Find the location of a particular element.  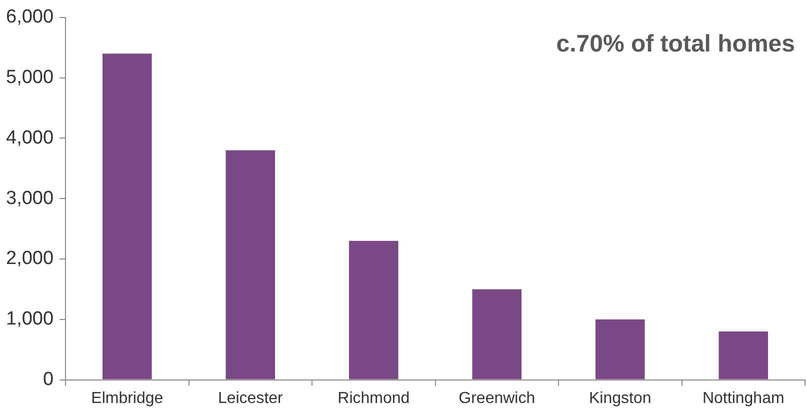

x-tick-label: Leicester is located at coordinates (251, 398).